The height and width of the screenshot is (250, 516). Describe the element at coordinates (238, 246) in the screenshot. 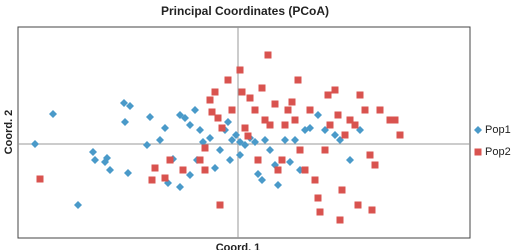

I see `x-axis-label: Coord. 1` at that location.